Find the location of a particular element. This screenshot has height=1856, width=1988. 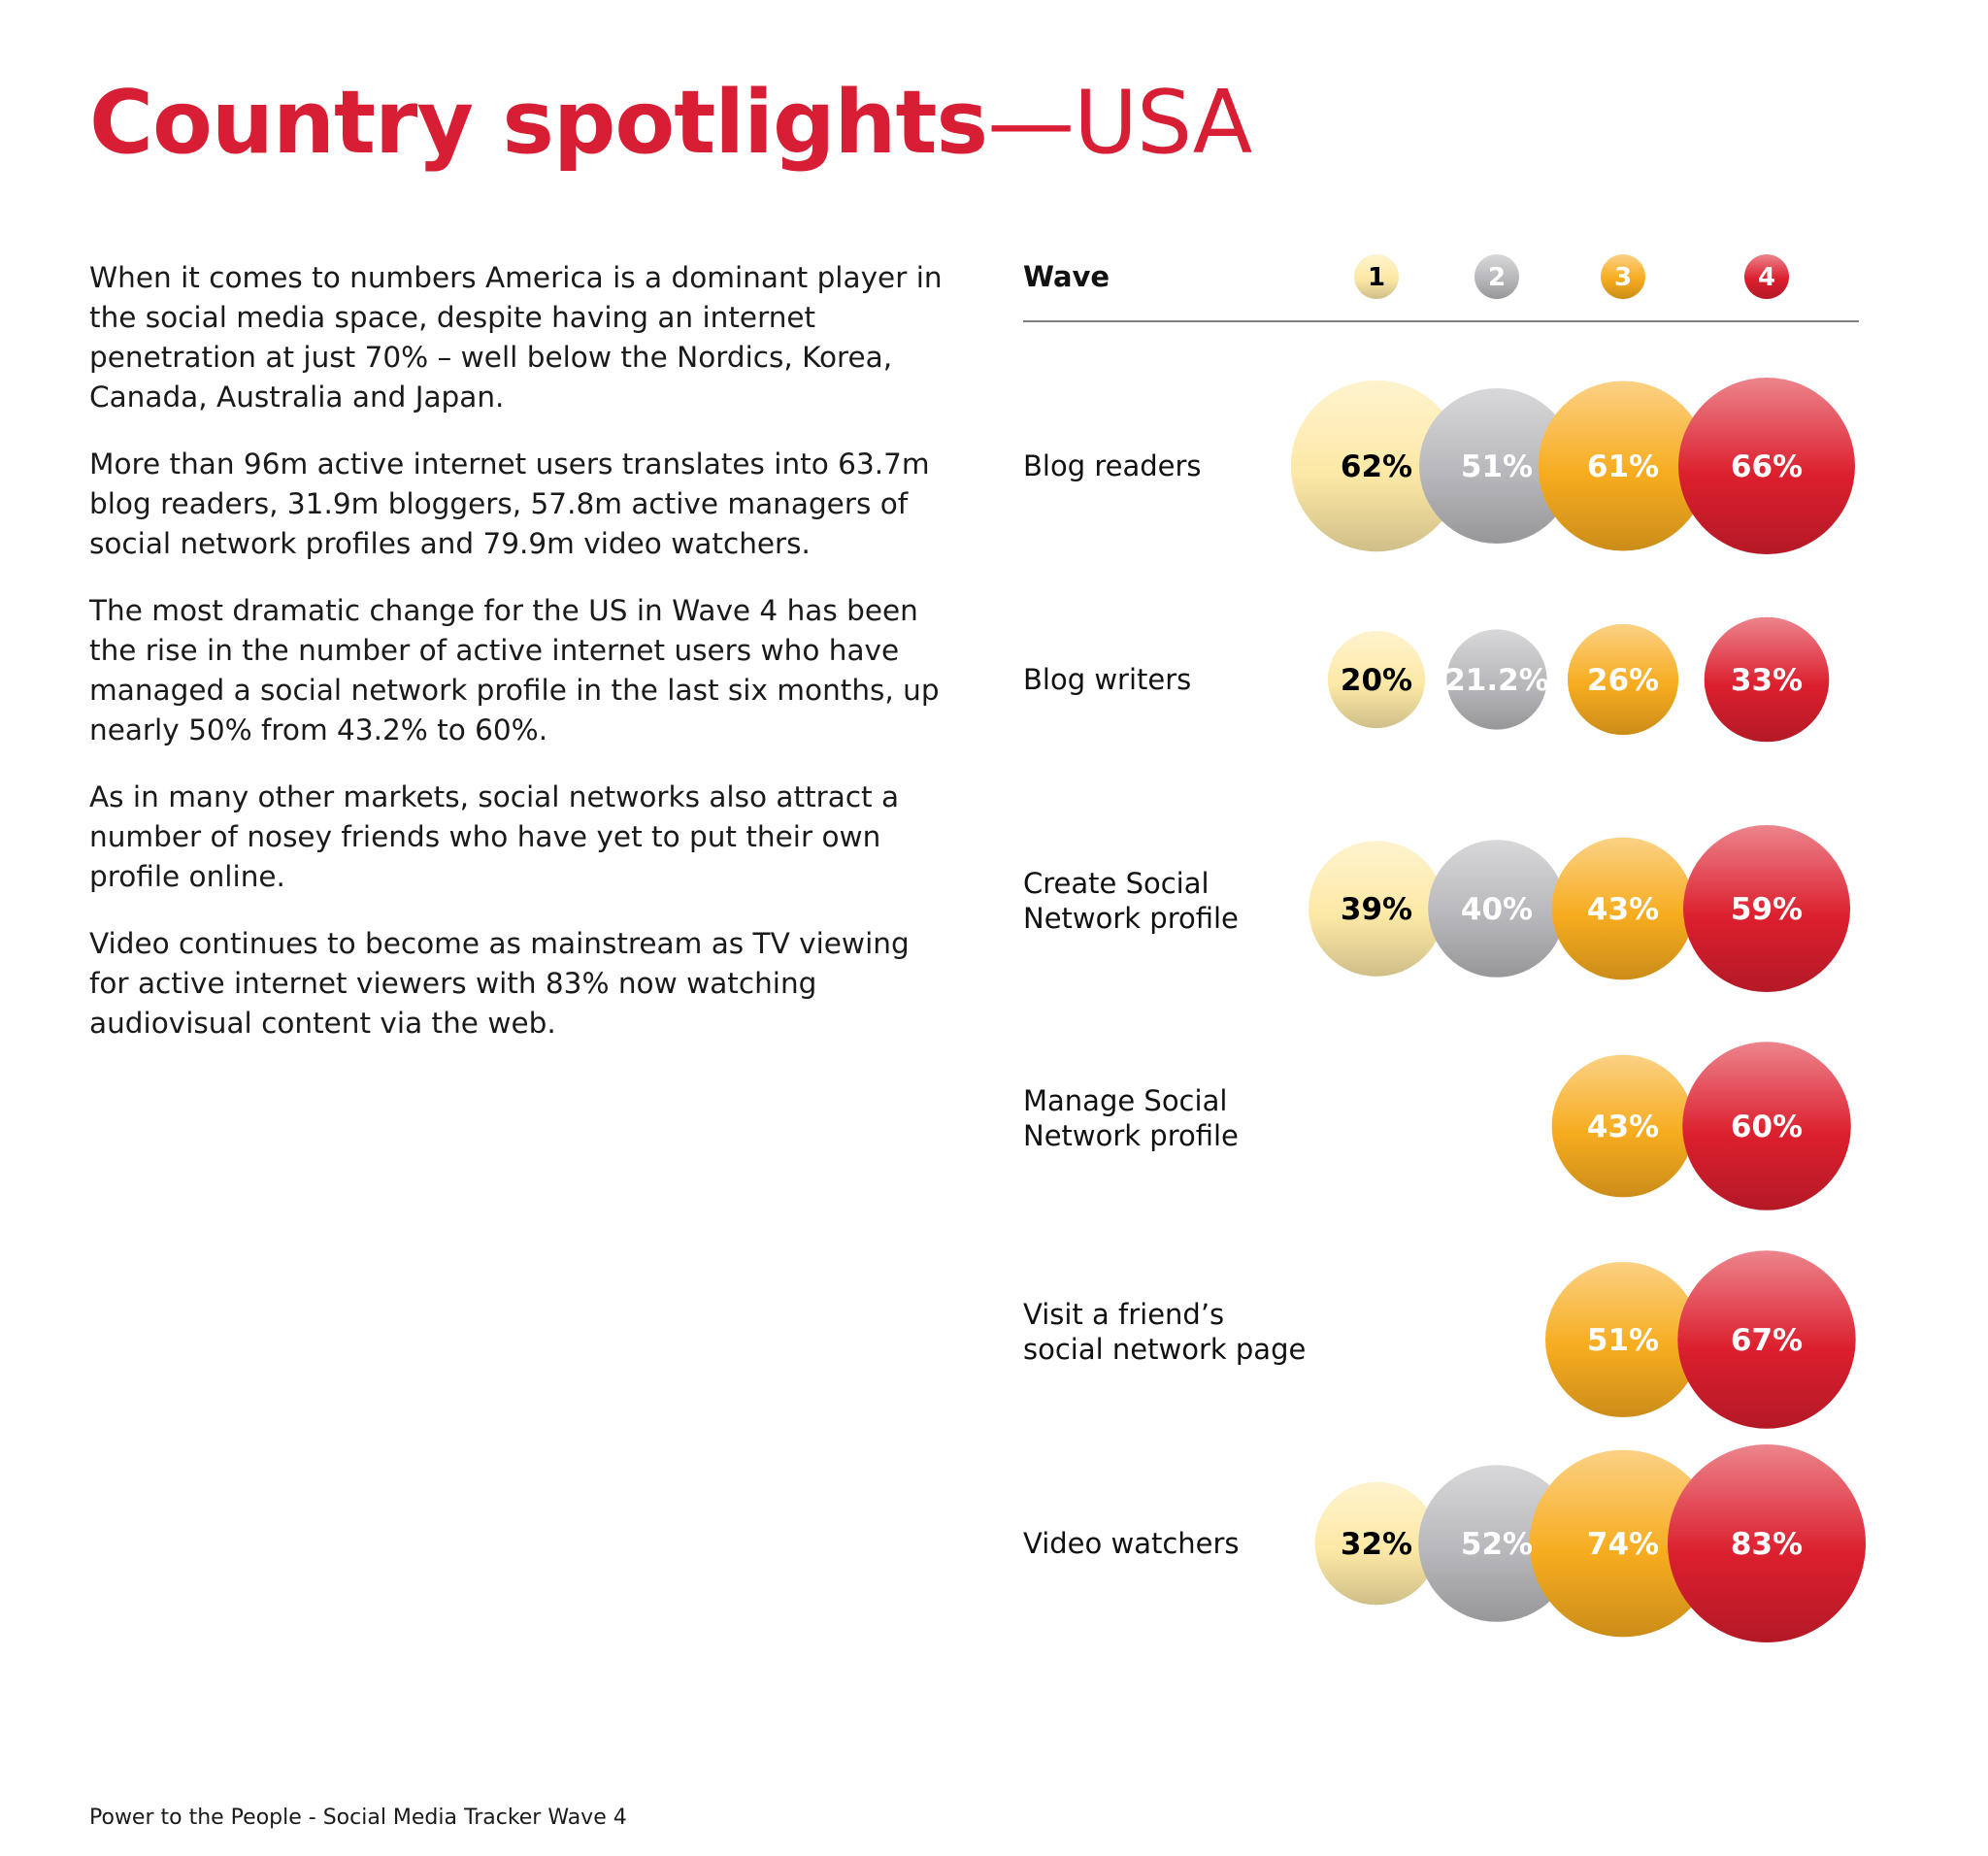

wave-2-marker is located at coordinates (1497, 276).